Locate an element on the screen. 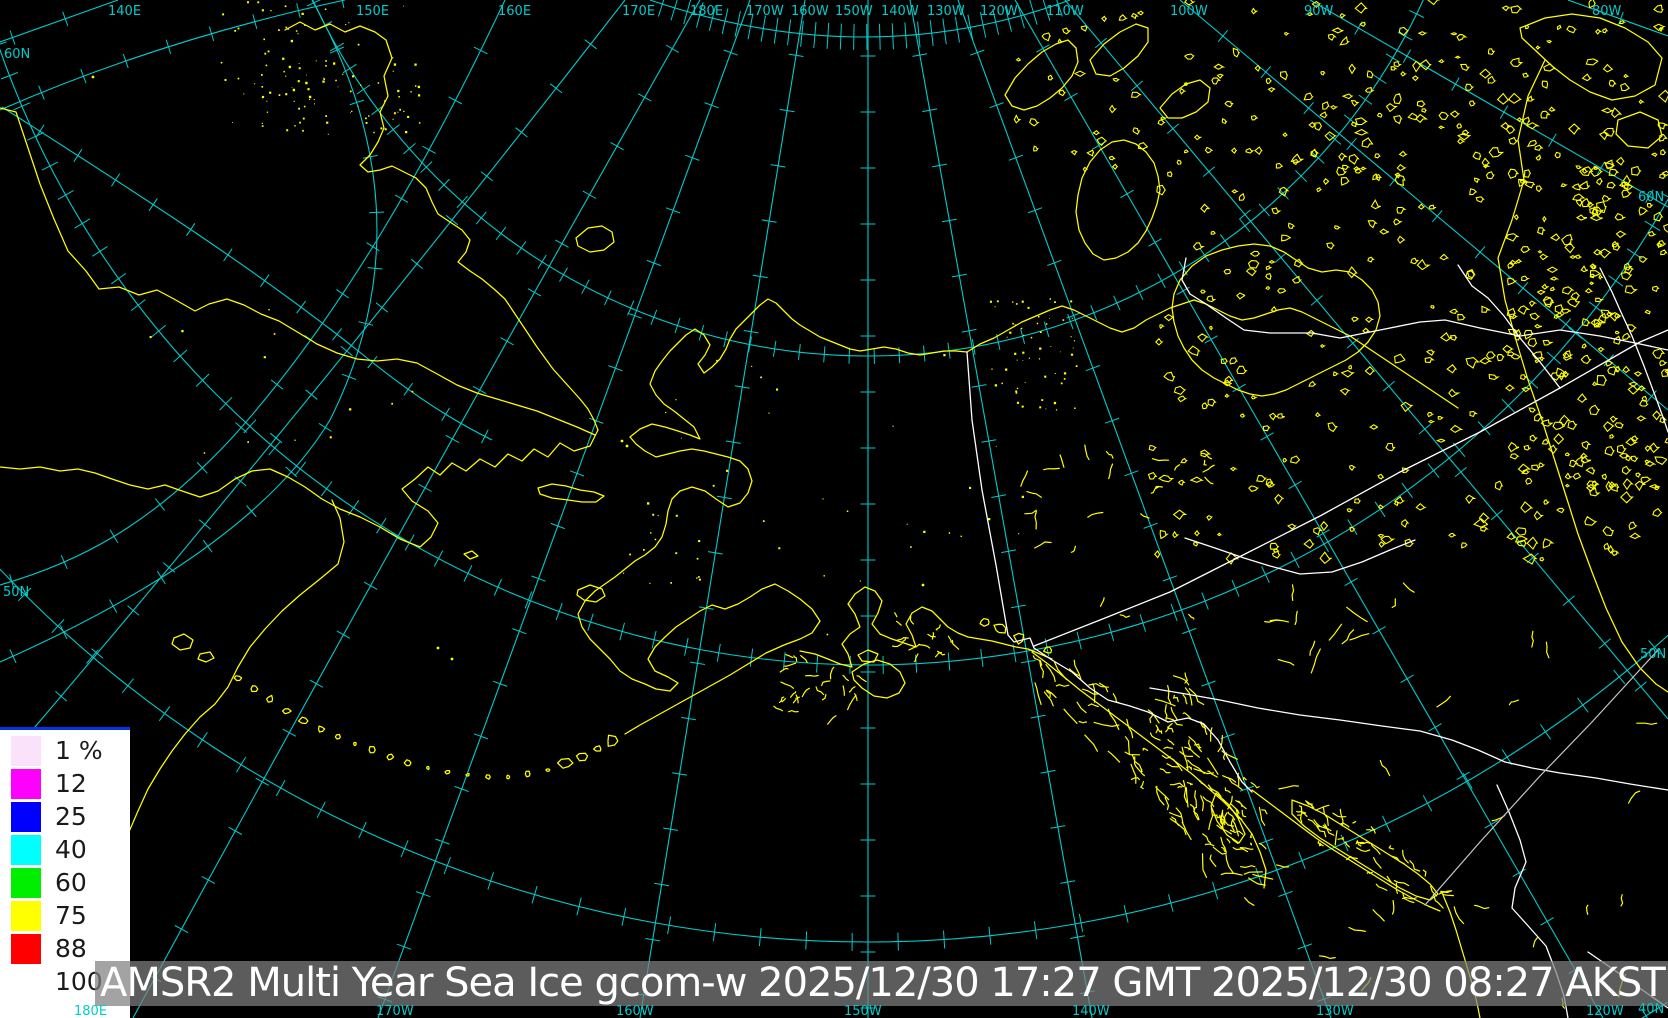 The height and width of the screenshot is (1018, 1668). ice-concentration-legend: 1 % 12 25 40 60 75 88 100 is located at coordinates (65, 872).